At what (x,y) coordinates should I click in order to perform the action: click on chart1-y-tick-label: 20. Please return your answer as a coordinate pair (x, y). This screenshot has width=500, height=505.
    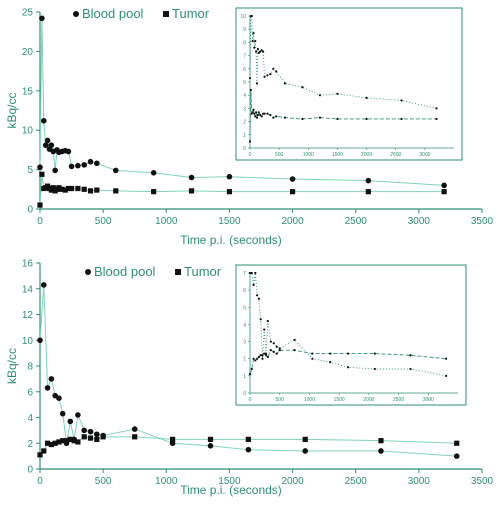
    Looking at the image, I should click on (28, 52).